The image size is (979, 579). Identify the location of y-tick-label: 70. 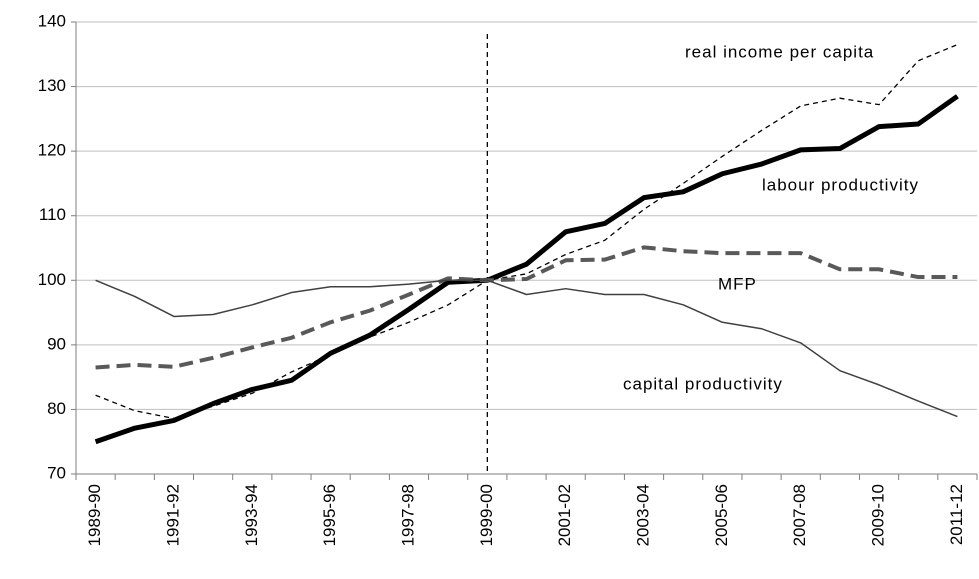
(56, 472).